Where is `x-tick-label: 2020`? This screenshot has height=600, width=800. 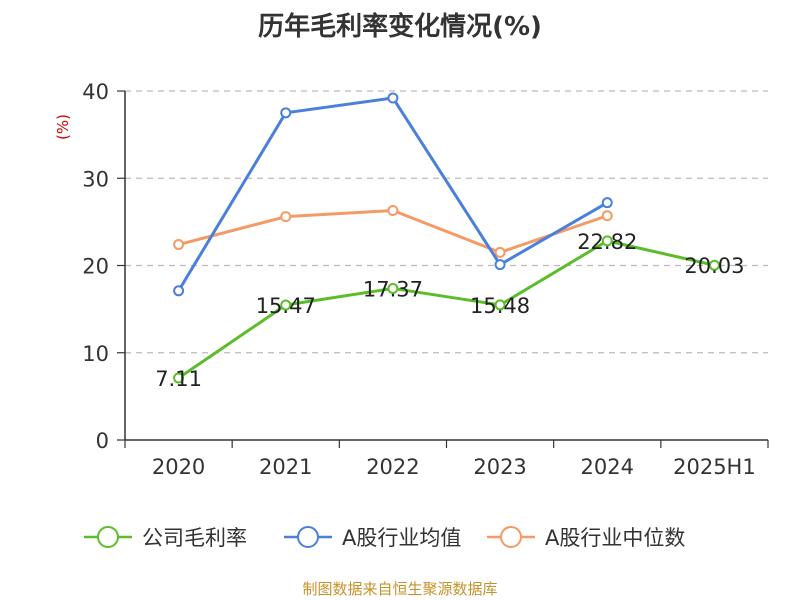 x-tick-label: 2020 is located at coordinates (178, 467).